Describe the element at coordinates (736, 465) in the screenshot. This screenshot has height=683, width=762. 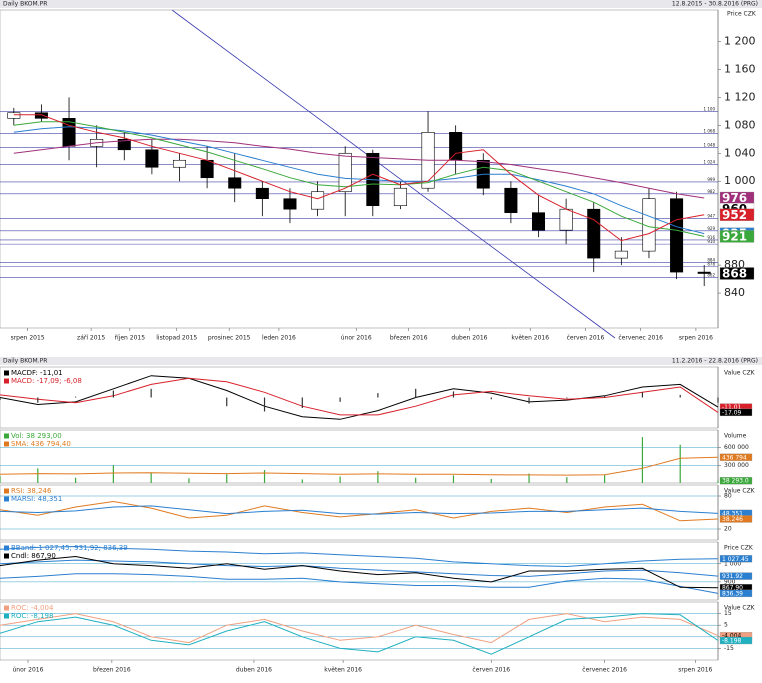
I see `y-tick-label: 300 000` at that location.